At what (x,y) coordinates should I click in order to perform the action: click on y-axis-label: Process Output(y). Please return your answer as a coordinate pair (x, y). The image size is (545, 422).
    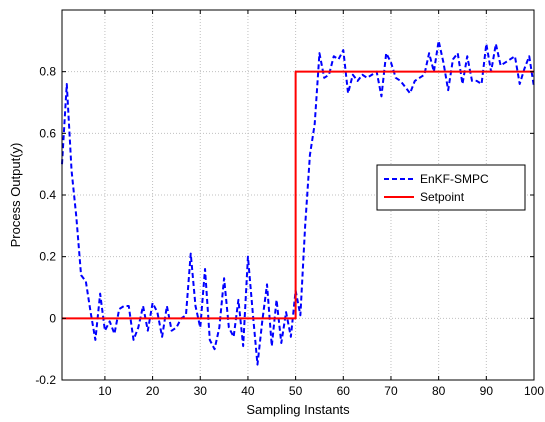
    Looking at the image, I should click on (15, 195).